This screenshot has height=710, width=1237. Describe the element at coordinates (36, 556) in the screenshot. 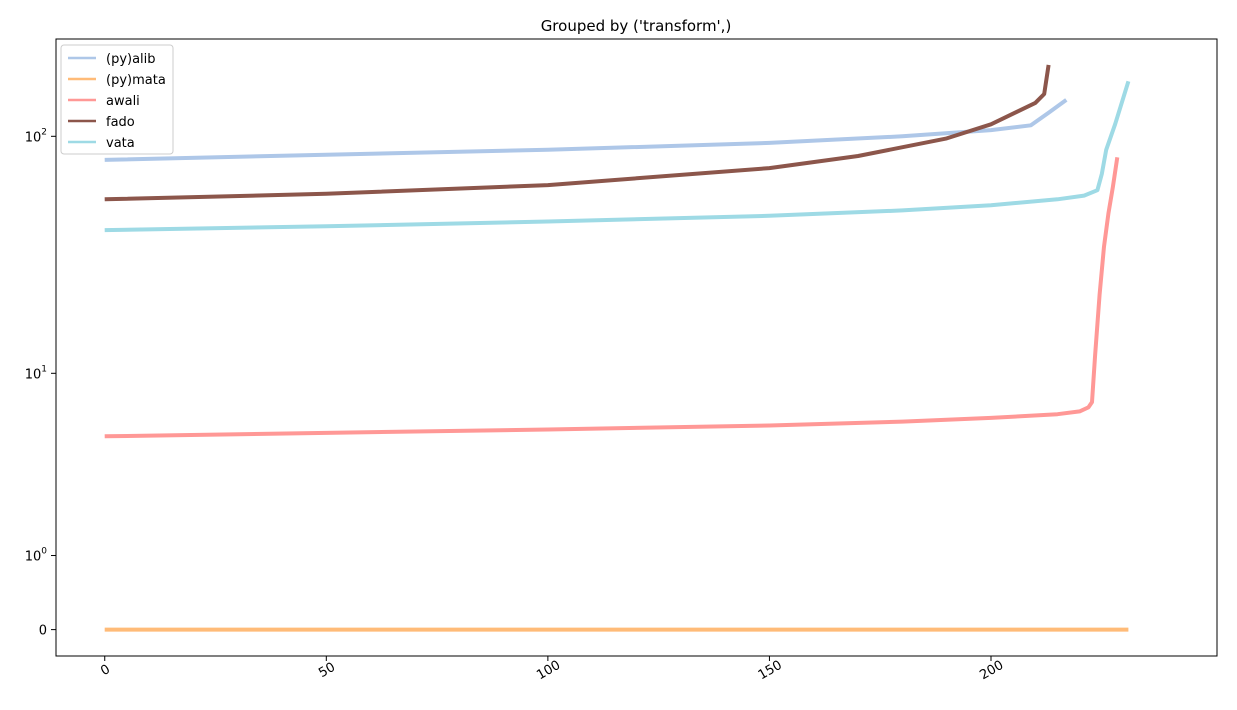

I see `y-tick-label: 10⁰` at that location.